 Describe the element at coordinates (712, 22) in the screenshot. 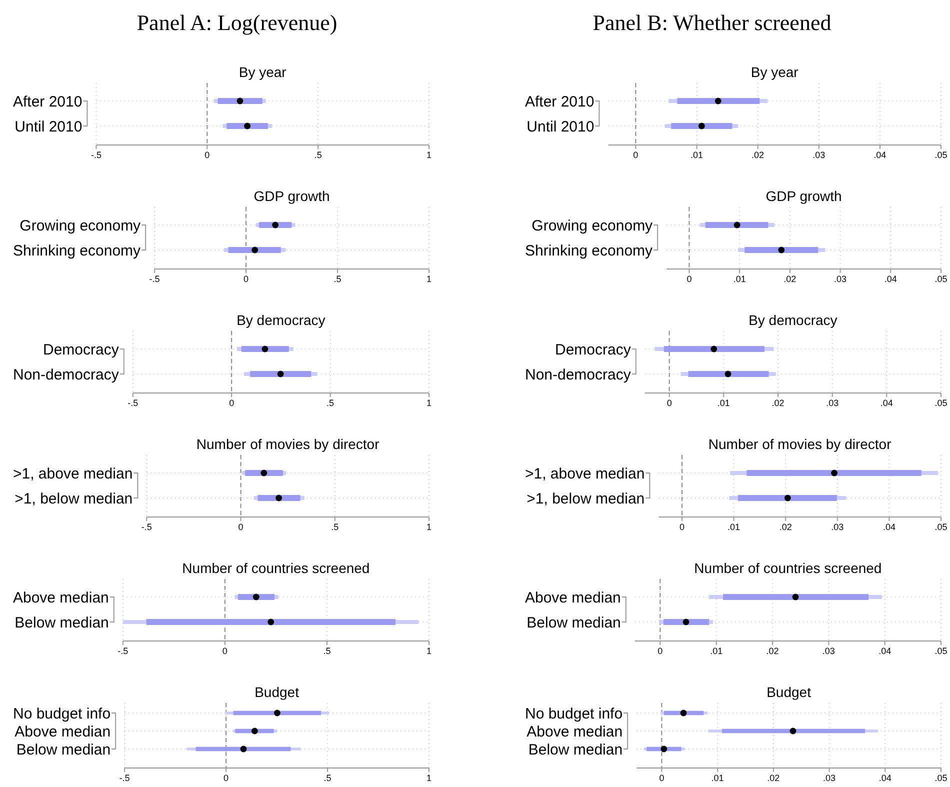

I see `text: Panel B: Whether screened` at that location.